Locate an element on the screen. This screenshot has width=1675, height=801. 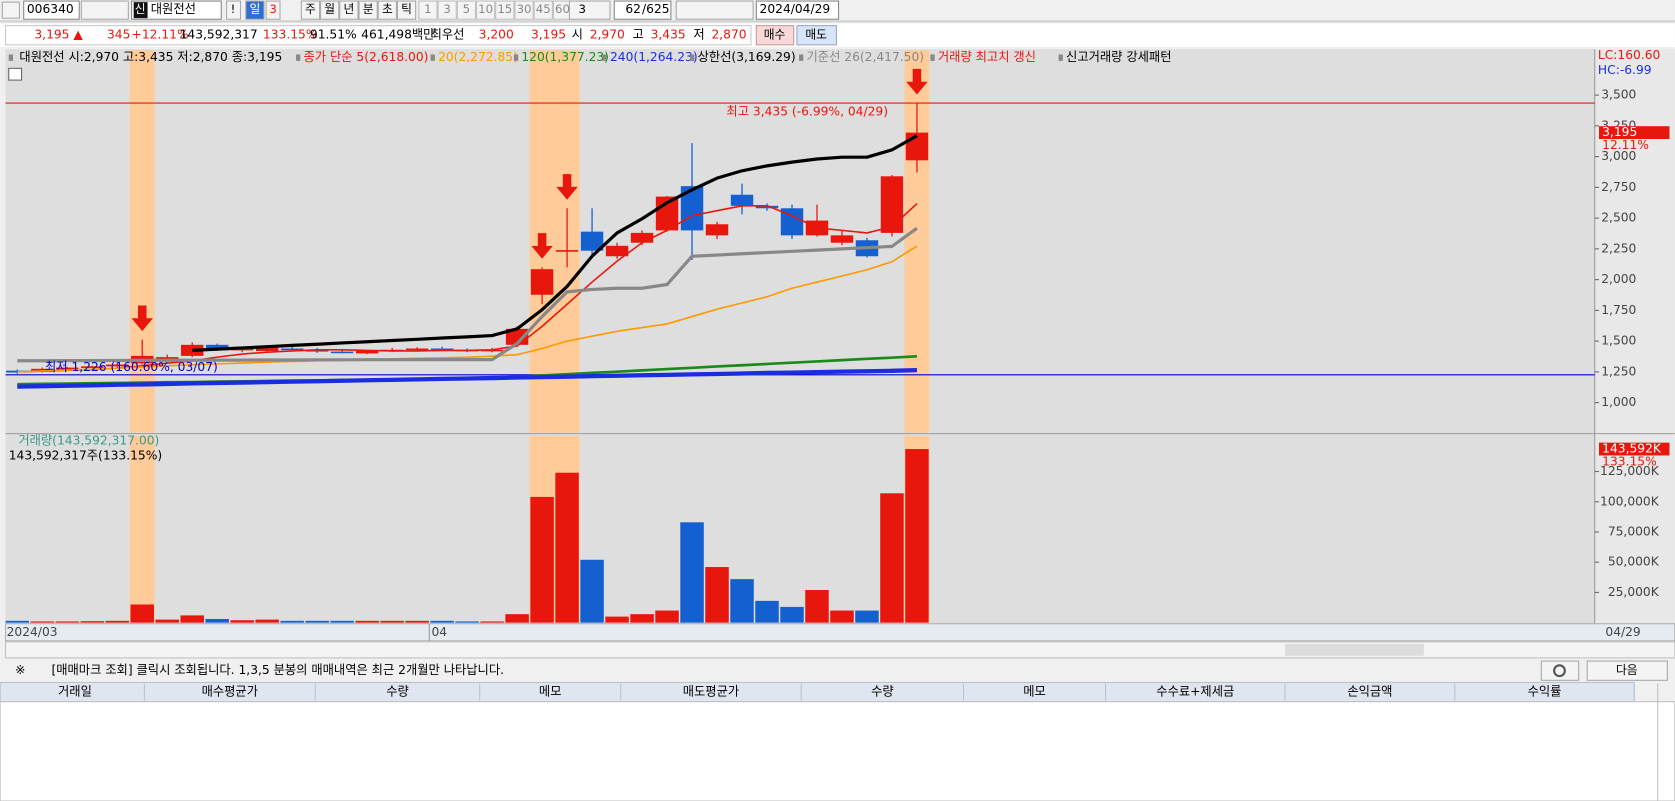
column-header: 메모 is located at coordinates (1034, 692).